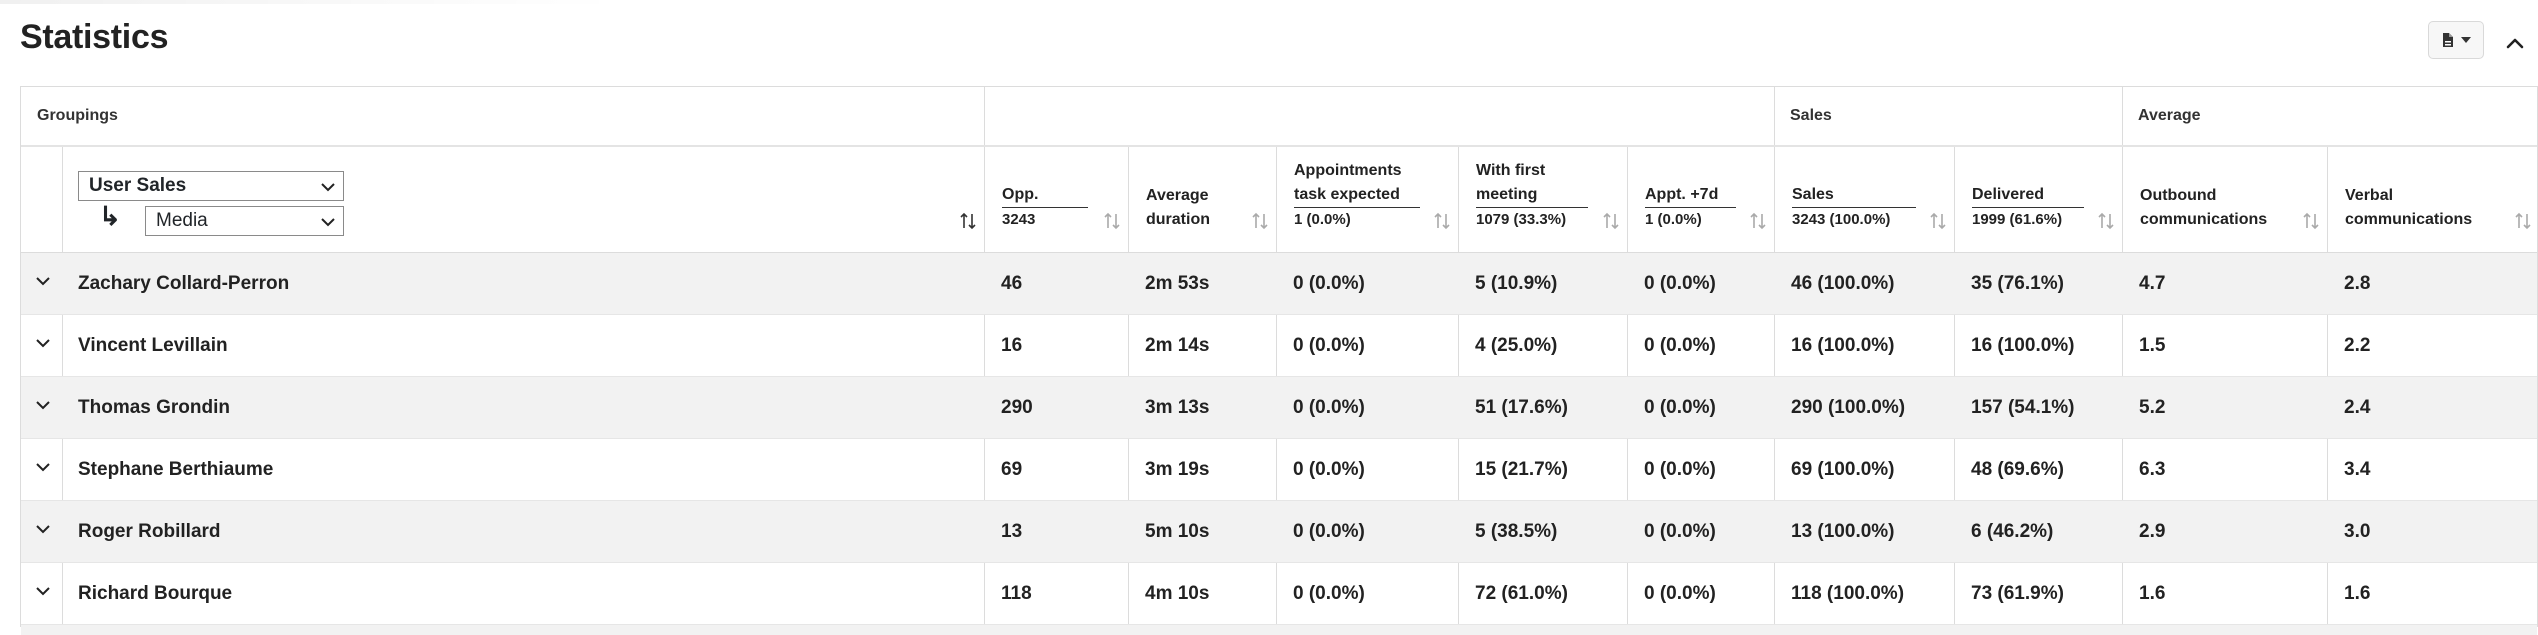  I want to click on col-average-duration-label-1: Average, so click(1177, 195).